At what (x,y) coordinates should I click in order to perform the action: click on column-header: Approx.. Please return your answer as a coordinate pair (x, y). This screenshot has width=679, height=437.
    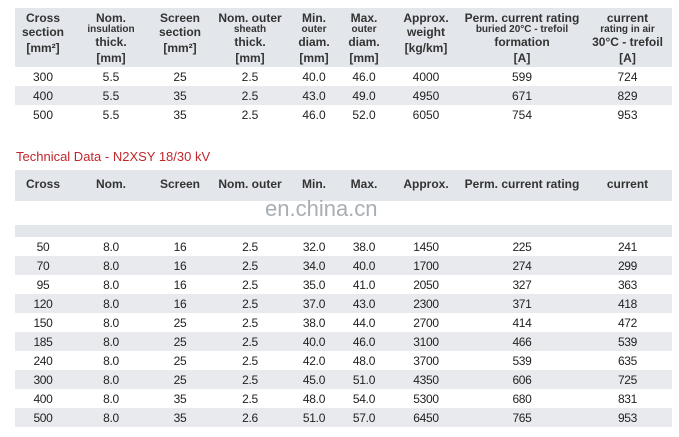
    Looking at the image, I should click on (426, 184).